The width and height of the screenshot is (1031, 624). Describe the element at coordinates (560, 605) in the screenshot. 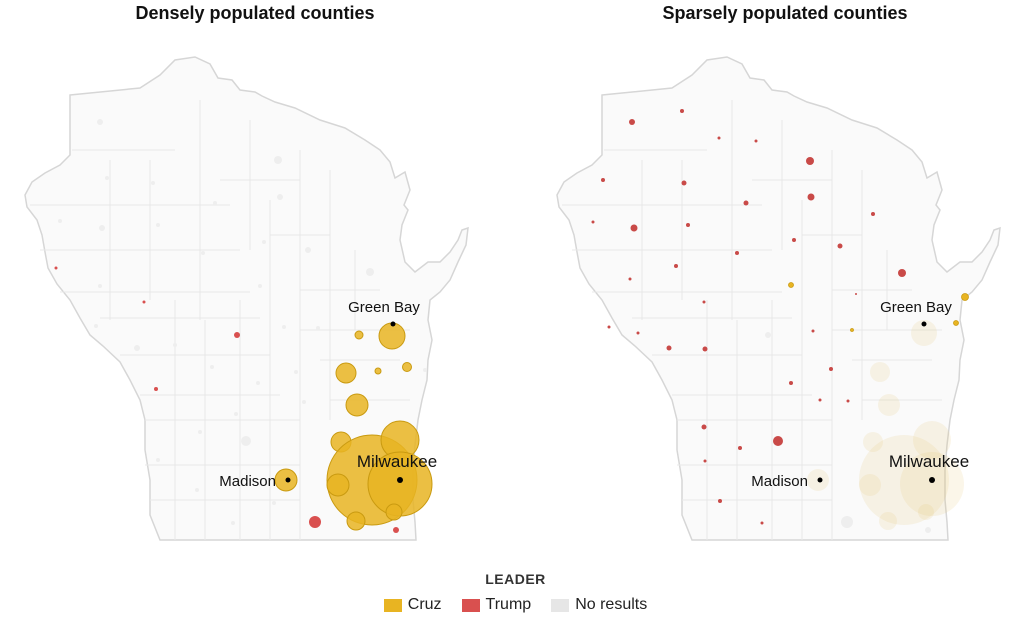

I see `legend-swatch-no-results` at that location.